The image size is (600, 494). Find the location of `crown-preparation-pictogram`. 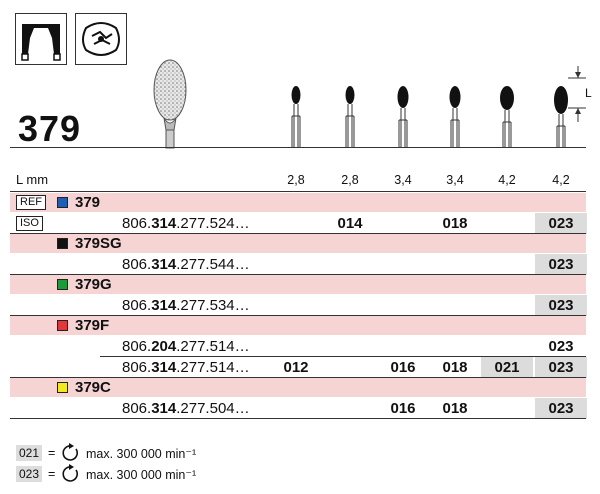

crown-preparation-pictogram is located at coordinates (41, 39).